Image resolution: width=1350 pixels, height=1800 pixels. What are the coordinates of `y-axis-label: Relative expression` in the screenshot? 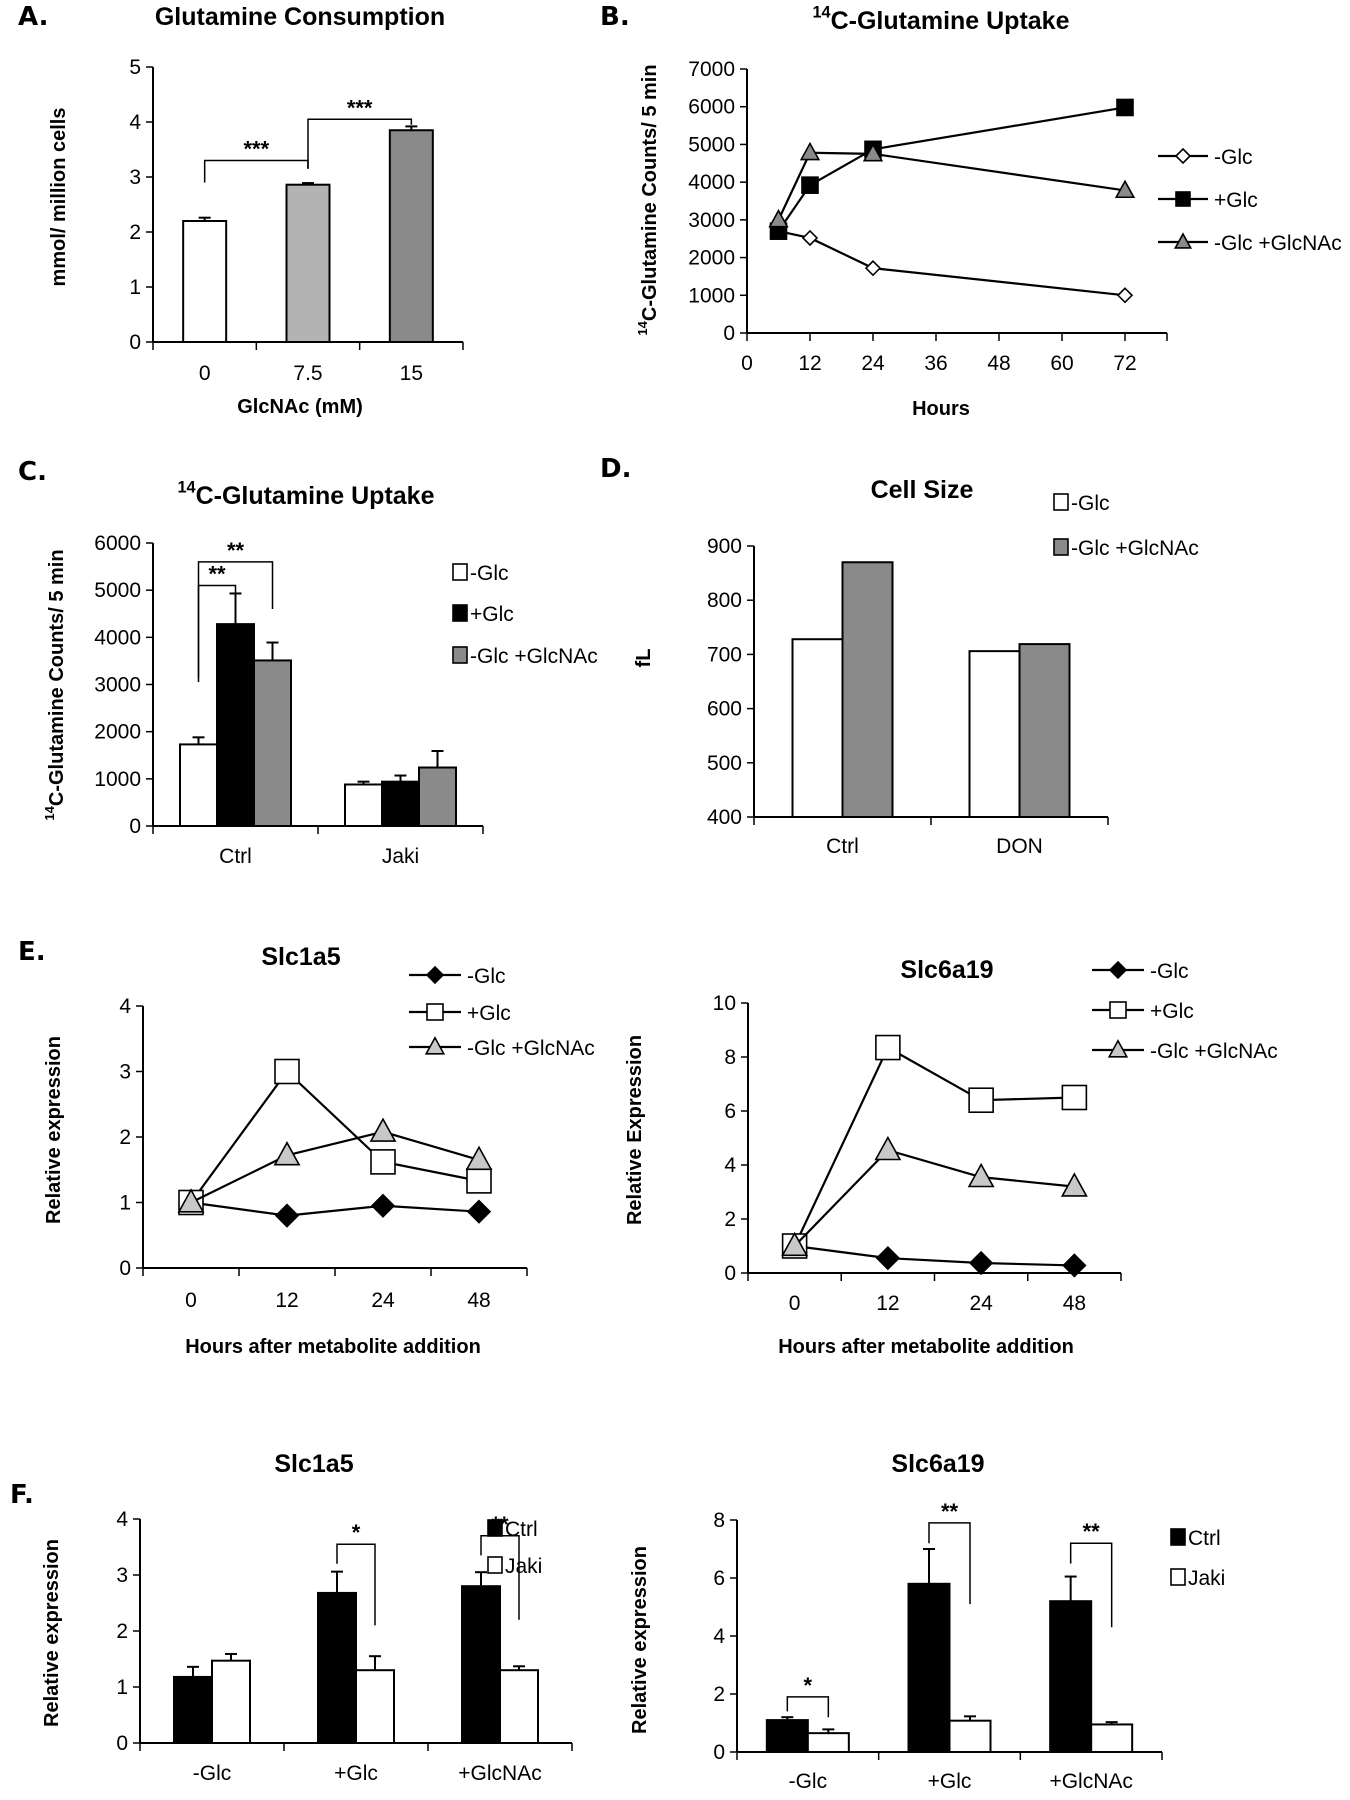 It's located at (54, 1130).